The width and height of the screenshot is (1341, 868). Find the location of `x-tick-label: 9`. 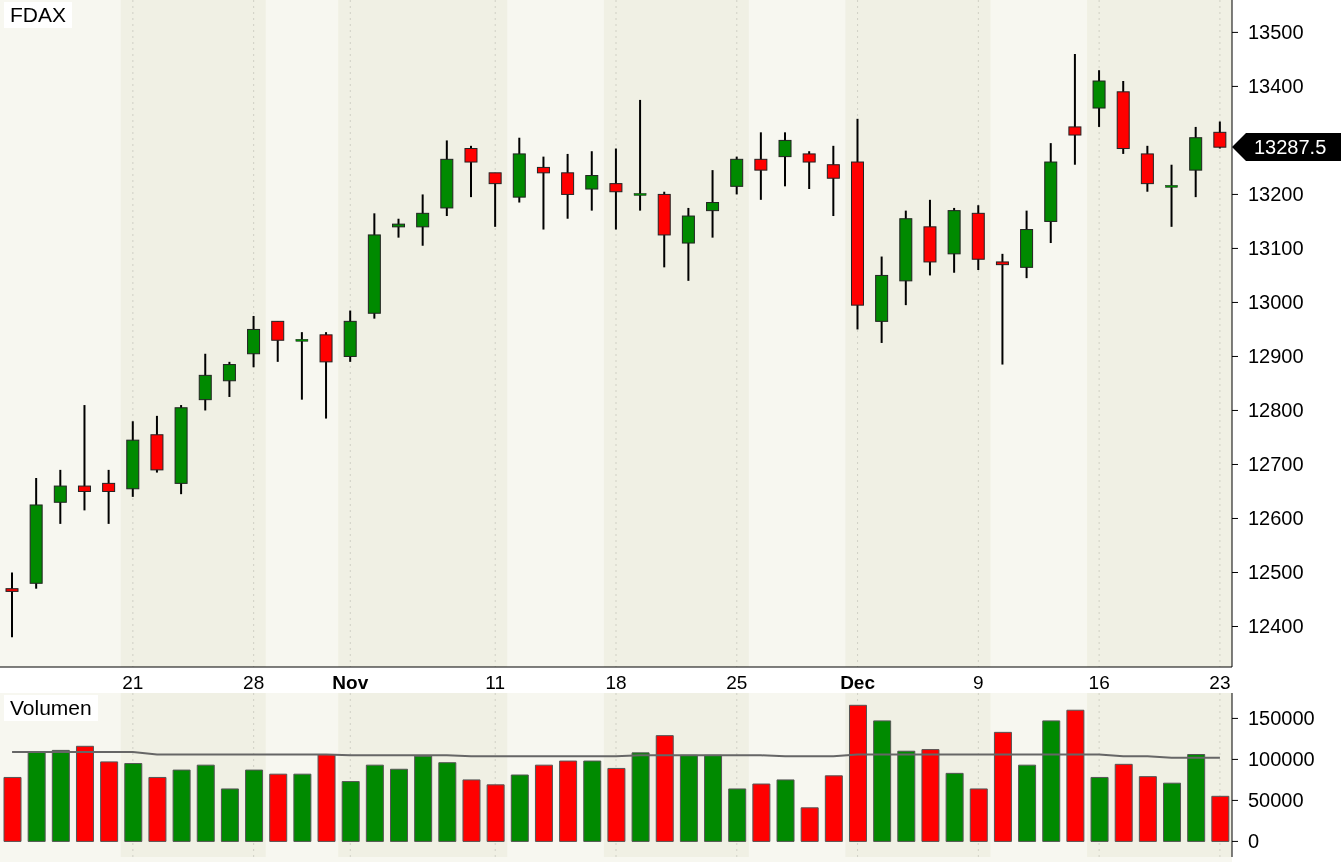

x-tick-label: 9 is located at coordinates (978, 682).